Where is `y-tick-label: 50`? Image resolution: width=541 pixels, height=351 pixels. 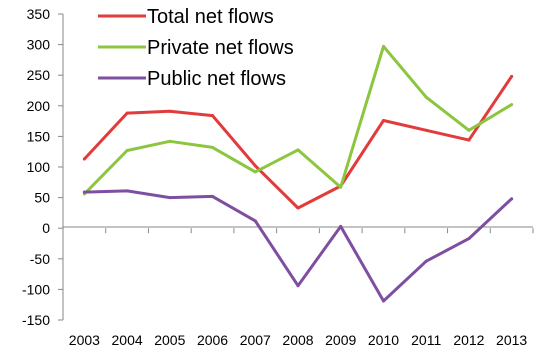
y-tick-label: 50 is located at coordinates (42, 198).